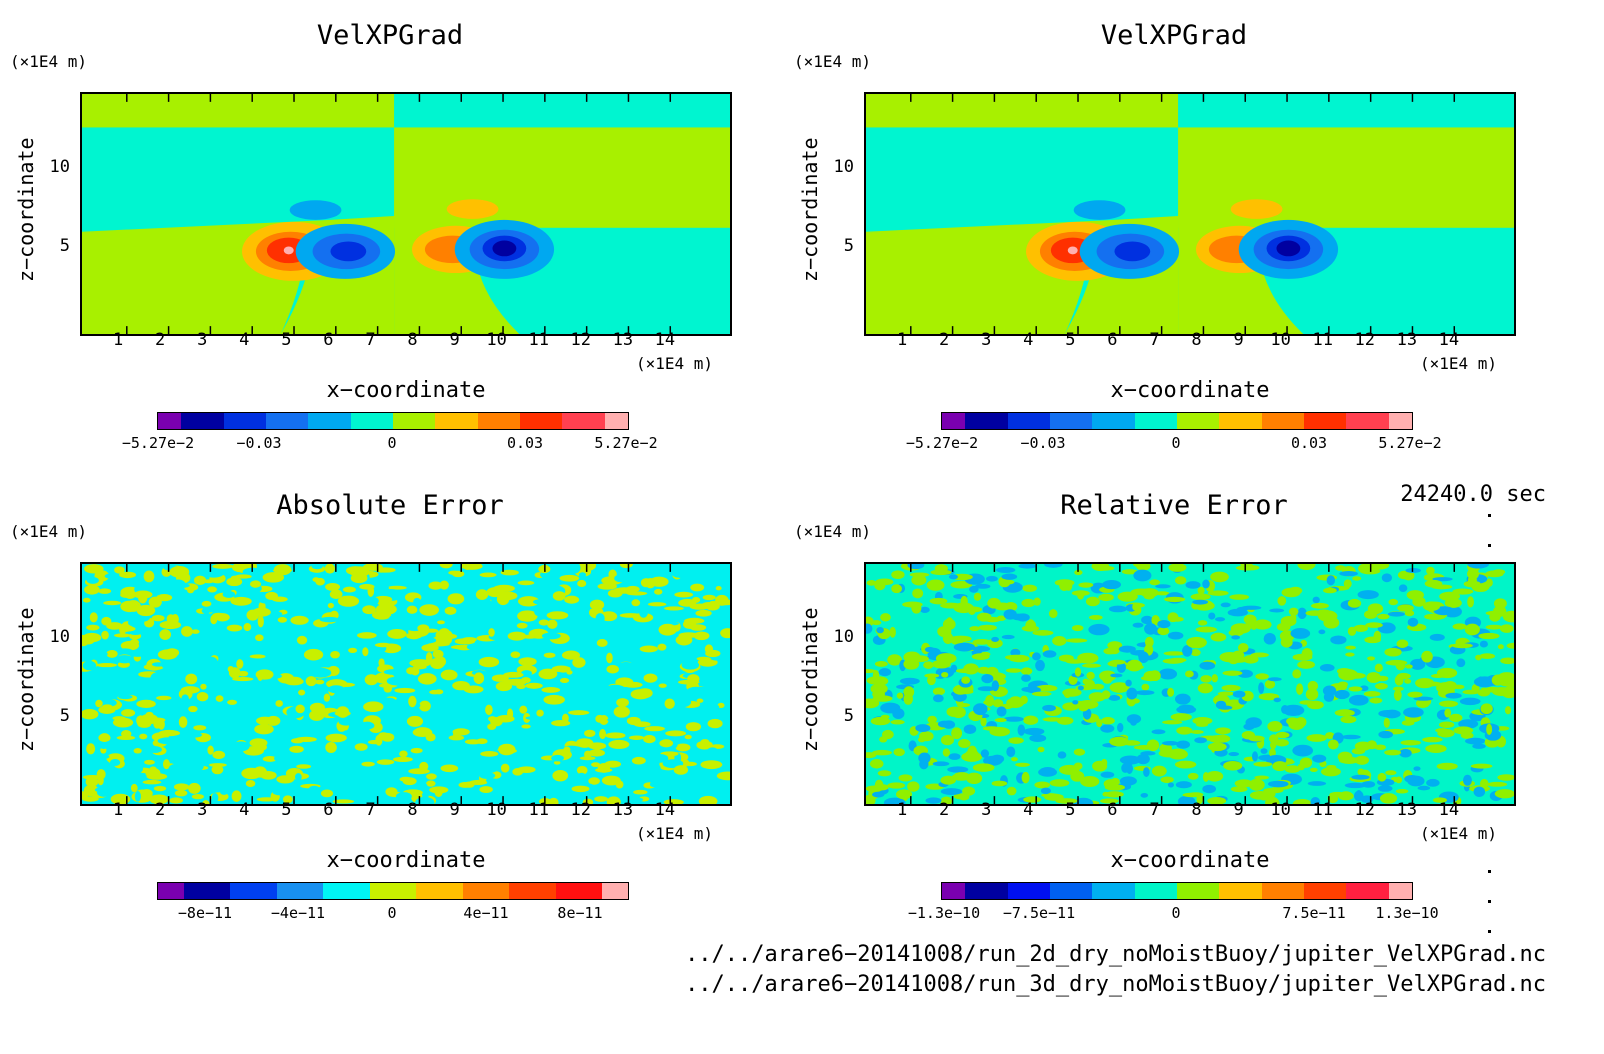 This screenshot has width=1604, height=1054. I want to click on decor-dot, so click(1489, 901).